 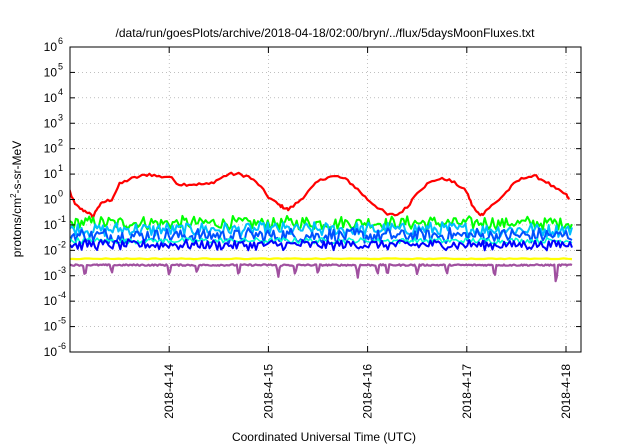 I want to click on y-tick-exponent: -5, so click(x=62, y=321).